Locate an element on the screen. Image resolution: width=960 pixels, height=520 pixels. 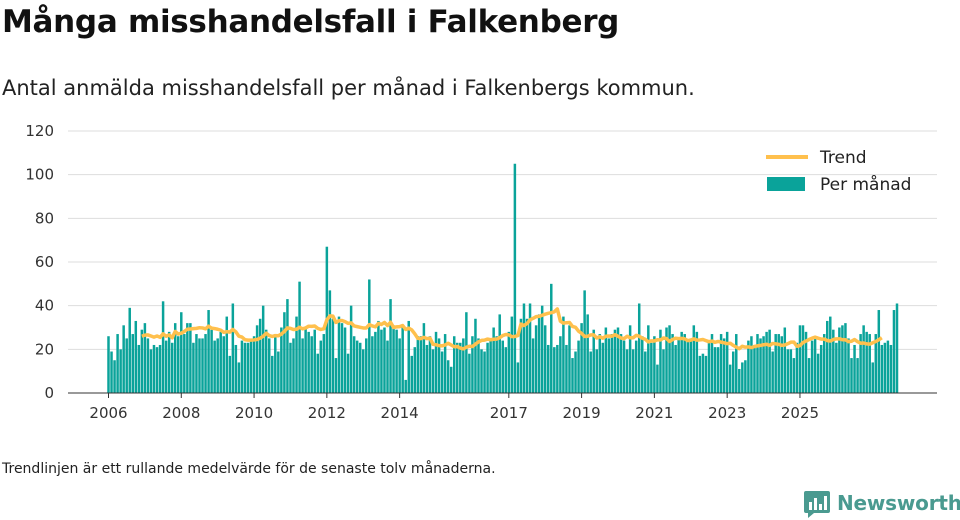
x-tick-label: 2025 is located at coordinates (800, 411).